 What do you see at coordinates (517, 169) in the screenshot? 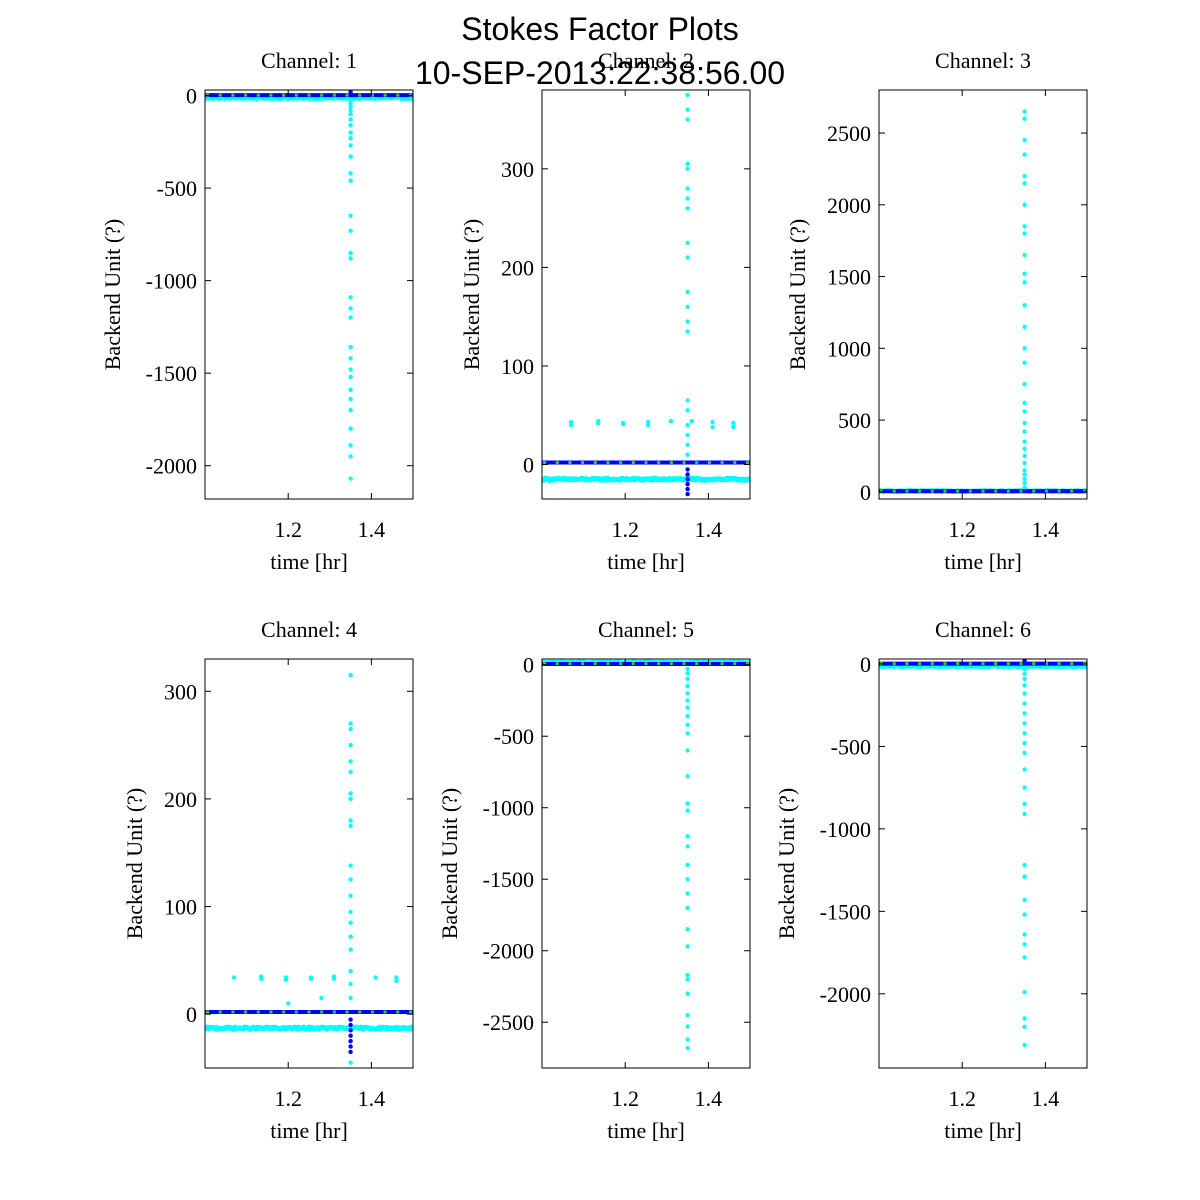
I see `y-tick-label: 300` at bounding box center [517, 169].